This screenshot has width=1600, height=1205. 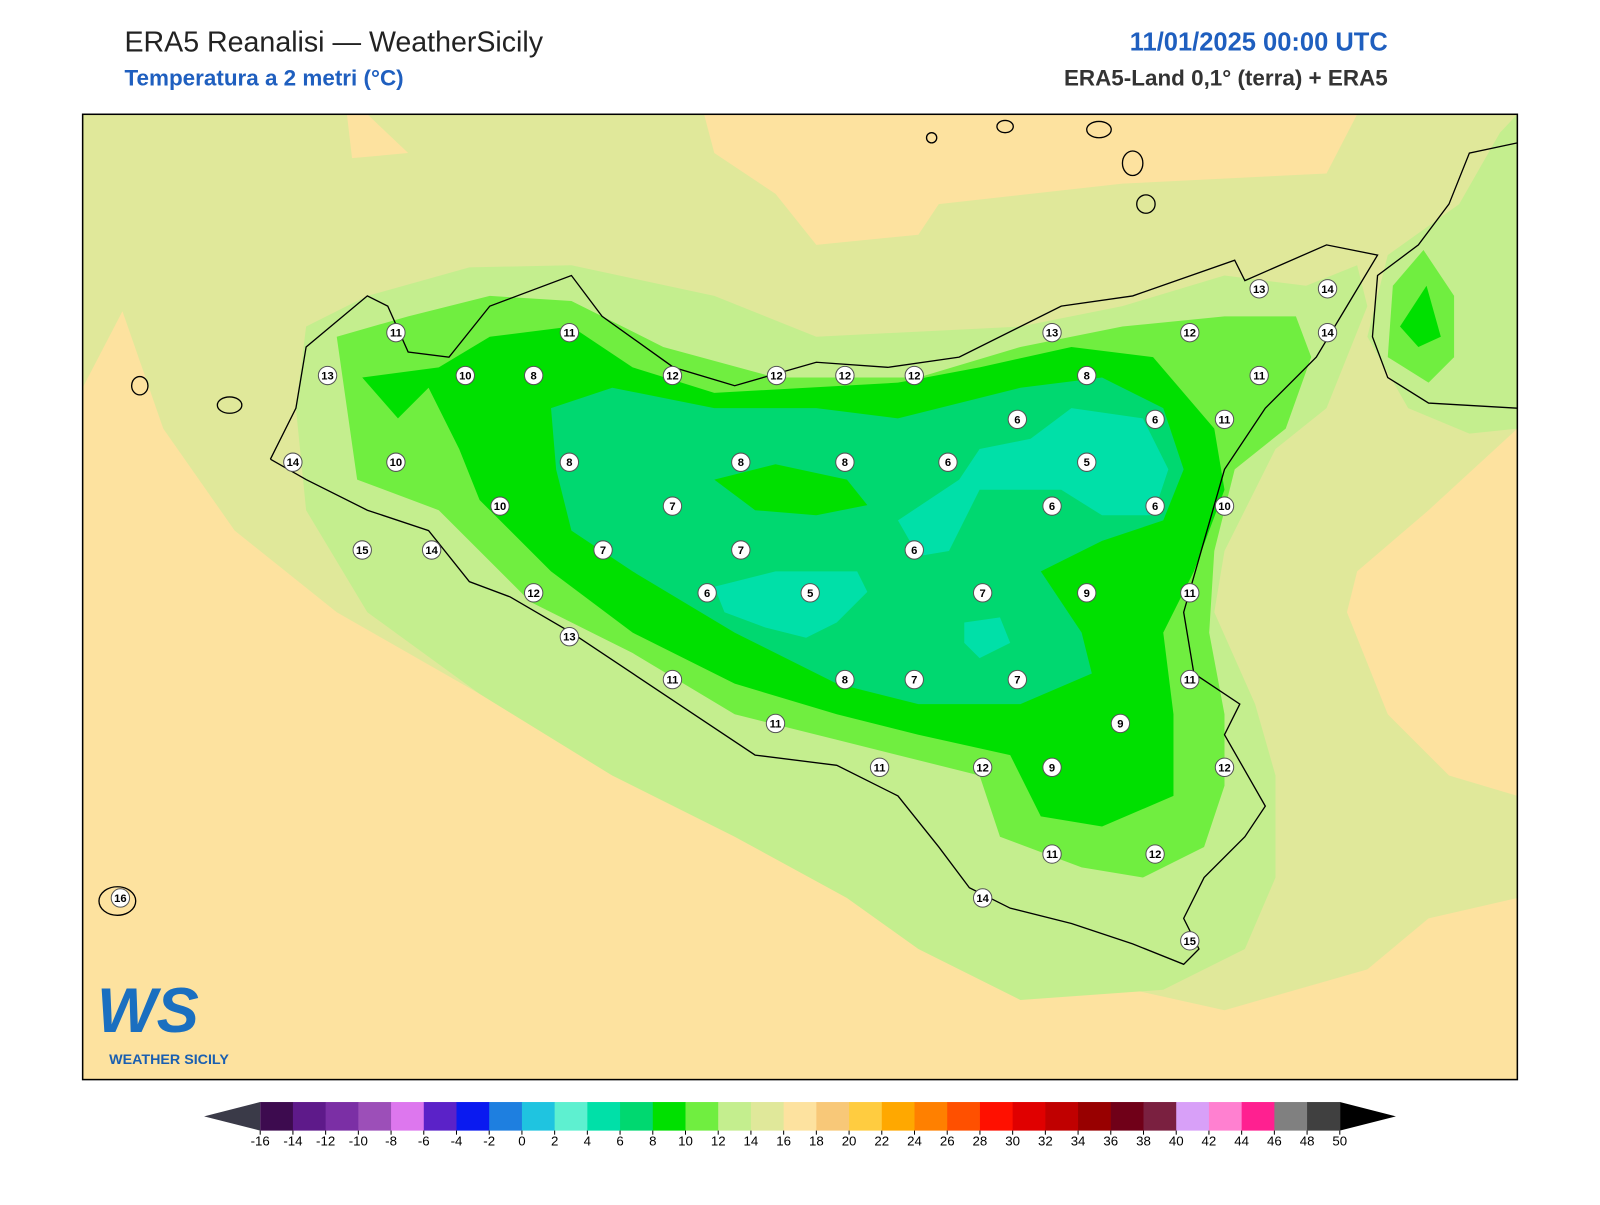 What do you see at coordinates (169, 1060) in the screenshot?
I see `logo-name: WEATHER SICILY` at bounding box center [169, 1060].